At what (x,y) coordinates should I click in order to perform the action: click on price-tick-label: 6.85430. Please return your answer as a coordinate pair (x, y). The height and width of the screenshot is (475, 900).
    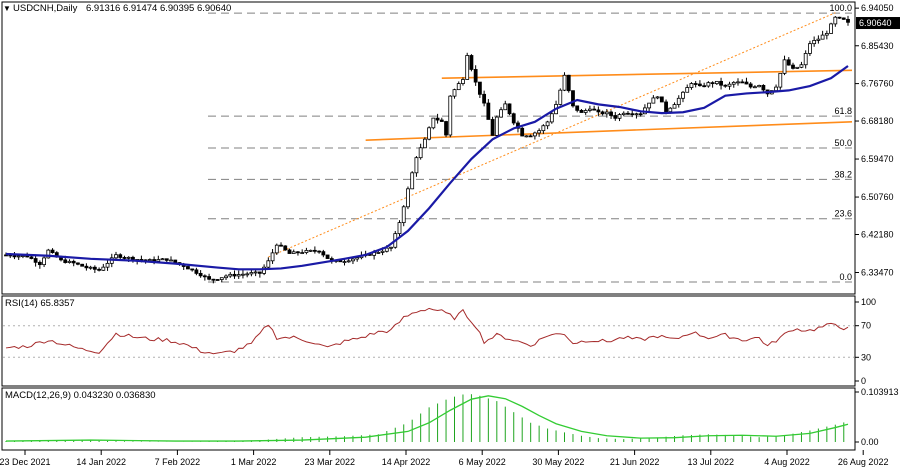
    Looking at the image, I should click on (877, 46).